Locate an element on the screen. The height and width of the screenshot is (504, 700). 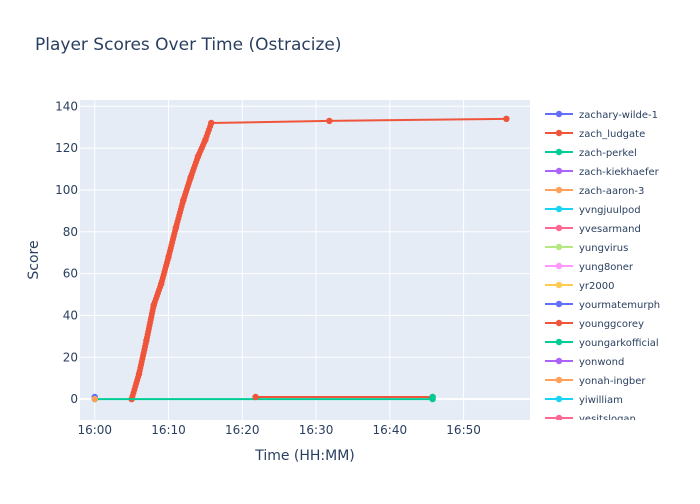
legend-item-yonah-ingber: yonah-ingber is located at coordinates (595, 381).